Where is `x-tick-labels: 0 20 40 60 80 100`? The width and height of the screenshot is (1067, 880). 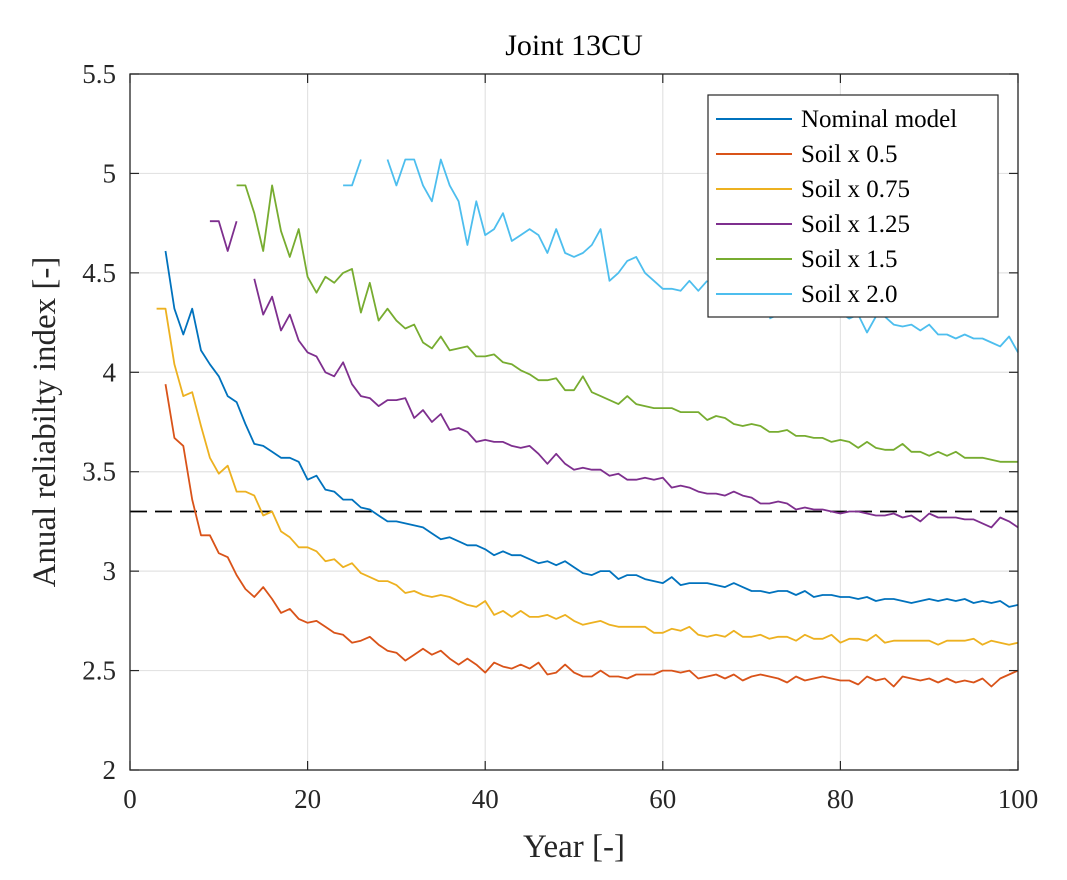 x-tick-labels: 0 20 40 60 80 100 is located at coordinates (580, 799).